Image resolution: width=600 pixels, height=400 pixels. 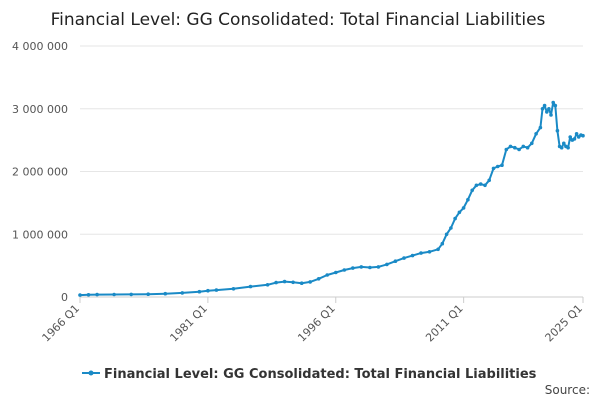 What do you see at coordinates (567, 390) in the screenshot?
I see `source-label: Source:` at bounding box center [567, 390].